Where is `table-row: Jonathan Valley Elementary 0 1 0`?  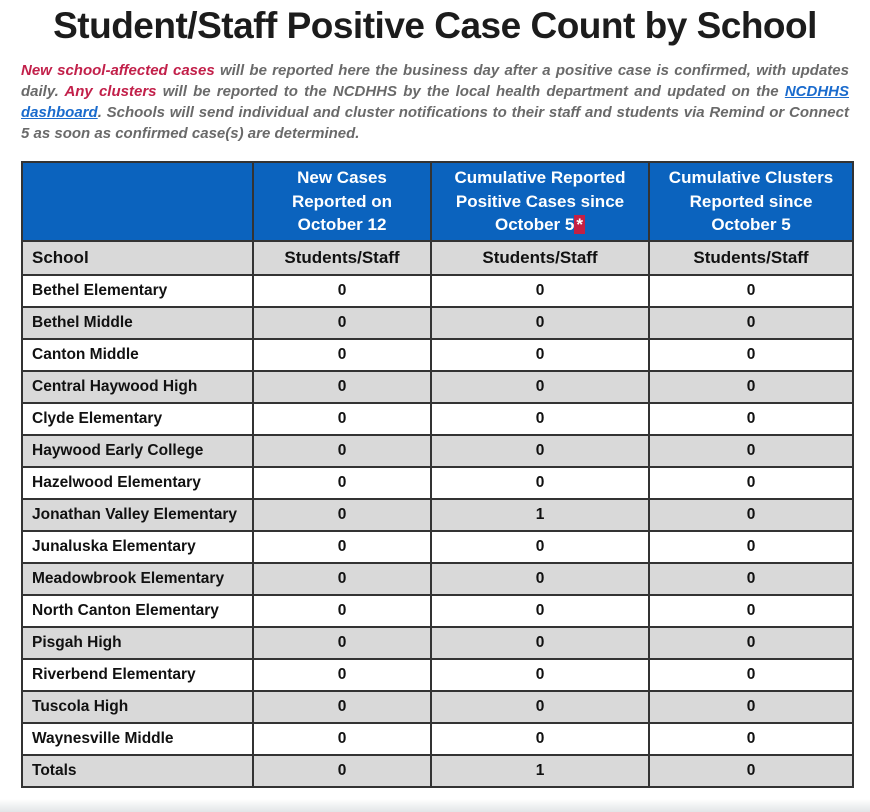 table-row: Jonathan Valley Elementary 0 1 0 is located at coordinates (437, 515).